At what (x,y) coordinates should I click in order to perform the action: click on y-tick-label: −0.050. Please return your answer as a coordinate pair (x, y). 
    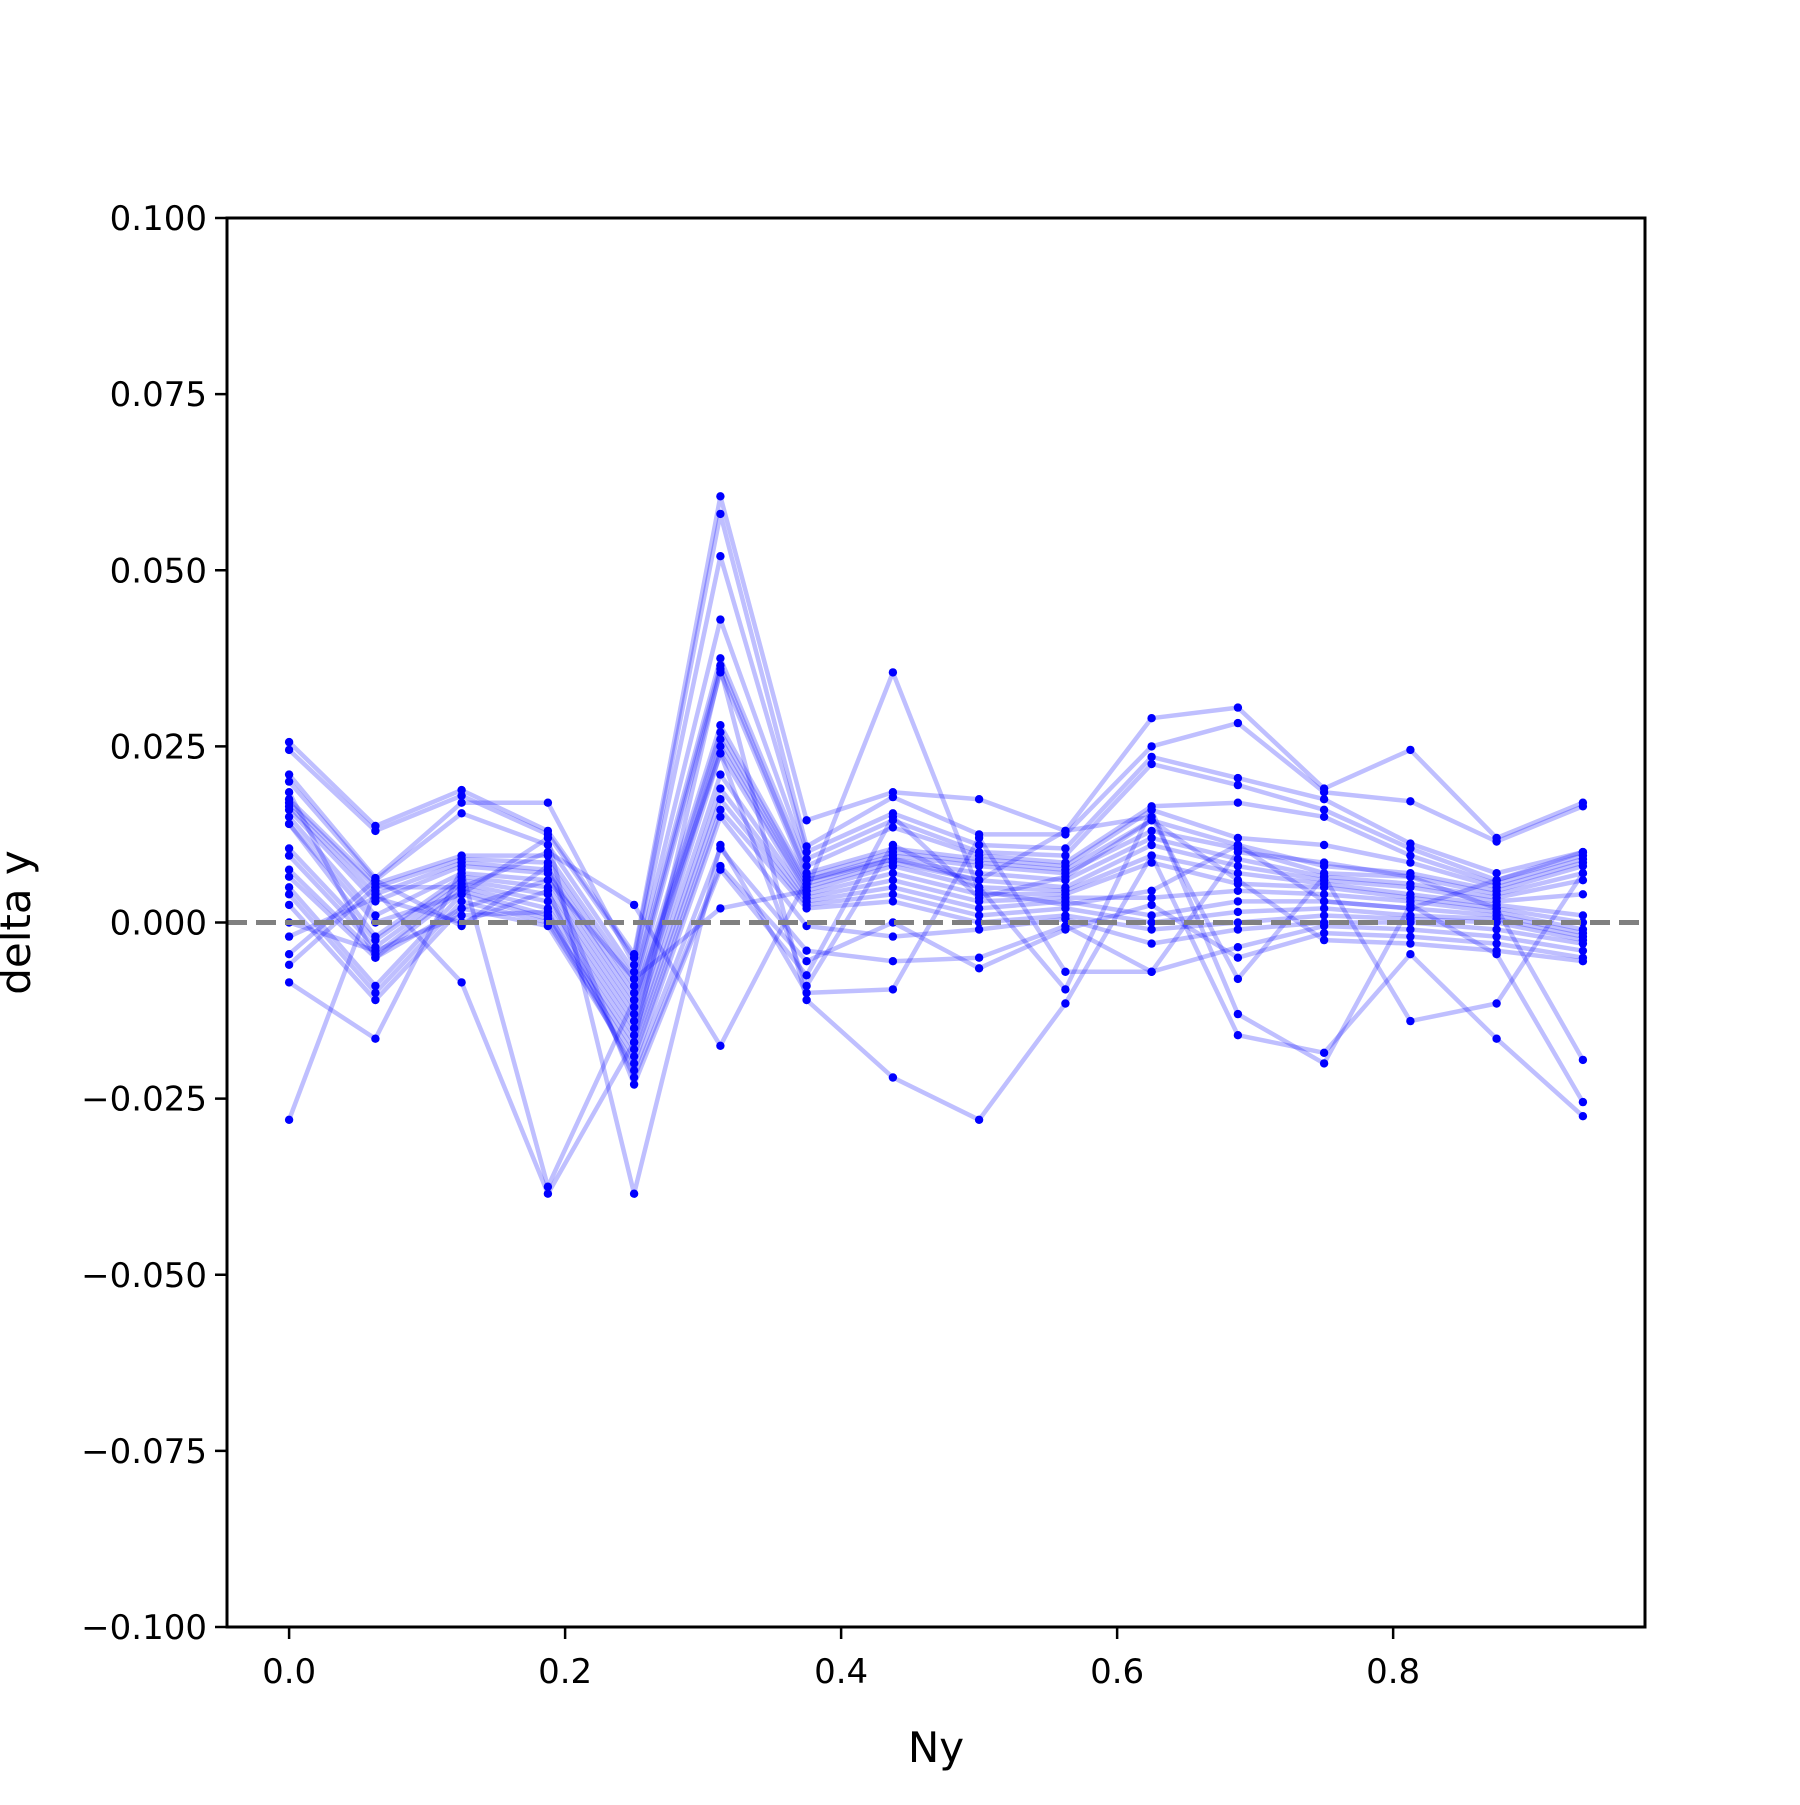
    Looking at the image, I should click on (144, 1276).